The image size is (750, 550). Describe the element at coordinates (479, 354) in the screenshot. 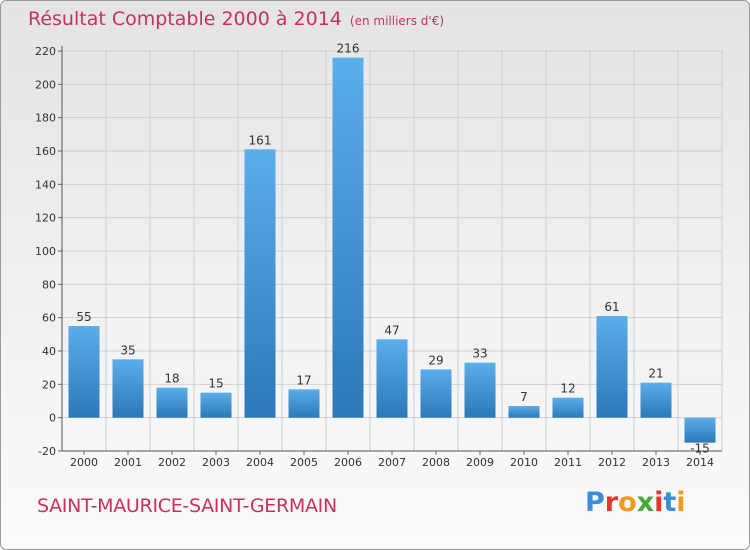

I see `data-label: 33` at that location.